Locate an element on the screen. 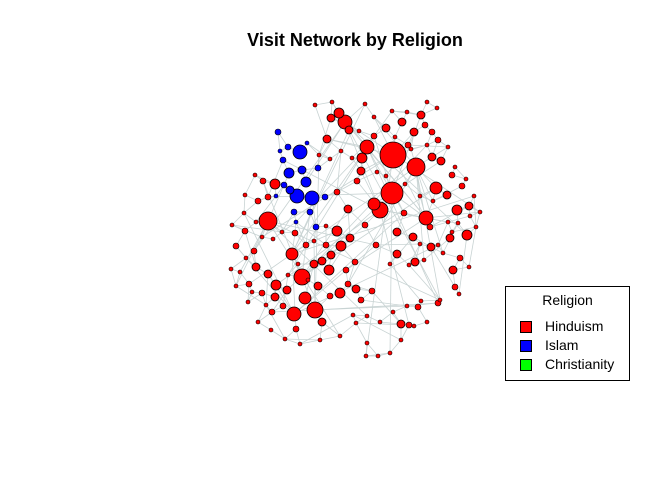  legend-label-christianity: Christianity is located at coordinates (580, 364).